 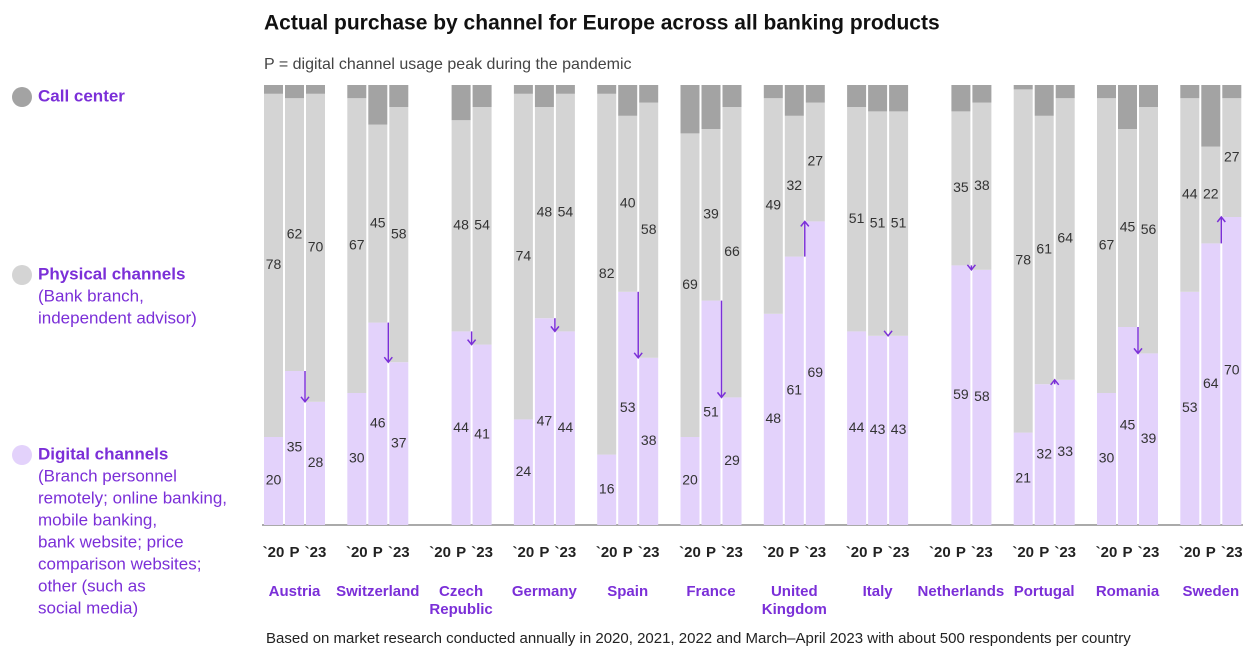 What do you see at coordinates (1065, 238) in the screenshot?
I see `value-label: 64` at bounding box center [1065, 238].